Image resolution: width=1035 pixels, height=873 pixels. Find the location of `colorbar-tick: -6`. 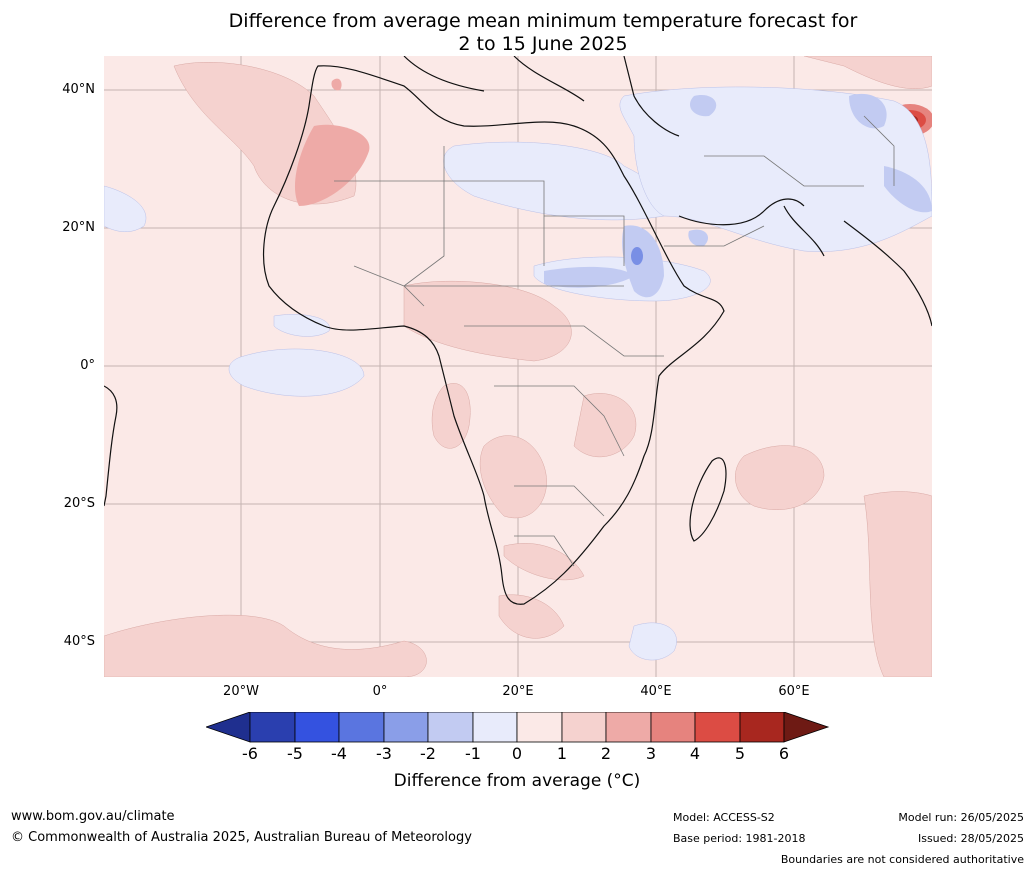

colorbar-tick: -6 is located at coordinates (250, 753).